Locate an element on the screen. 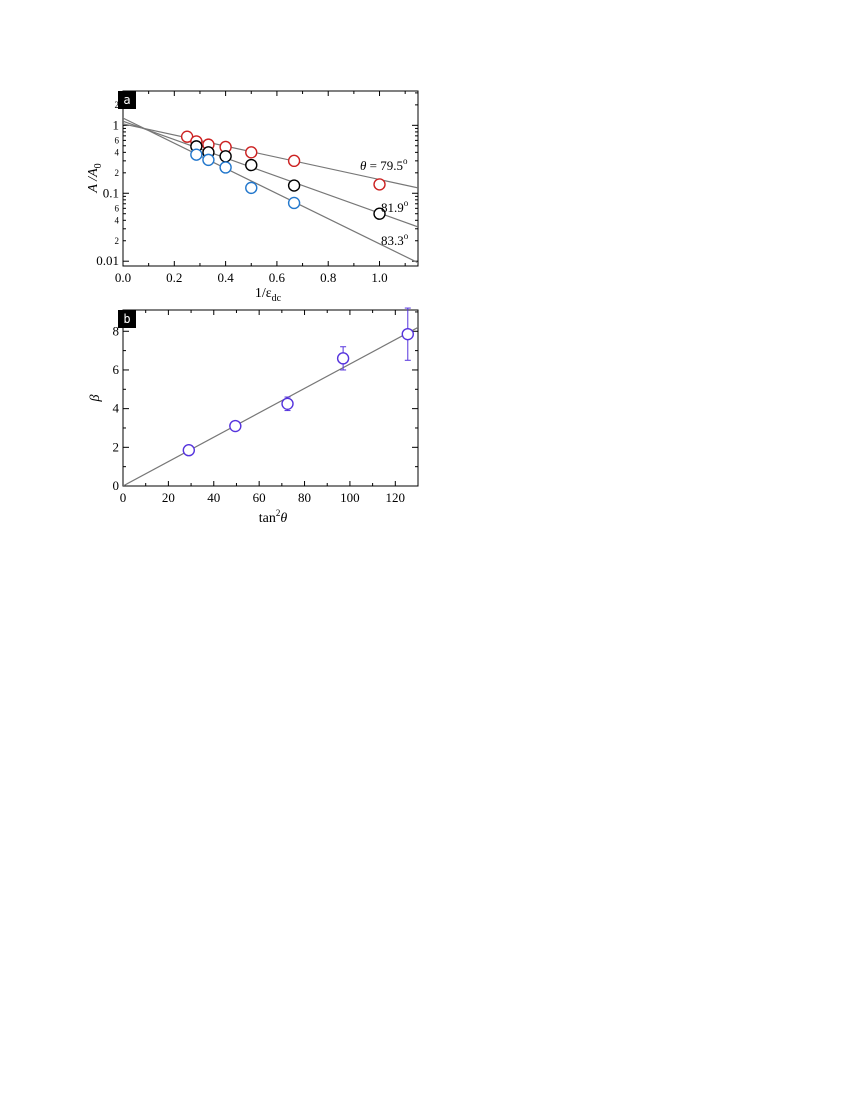  fit-line is located at coordinates (270, 406).